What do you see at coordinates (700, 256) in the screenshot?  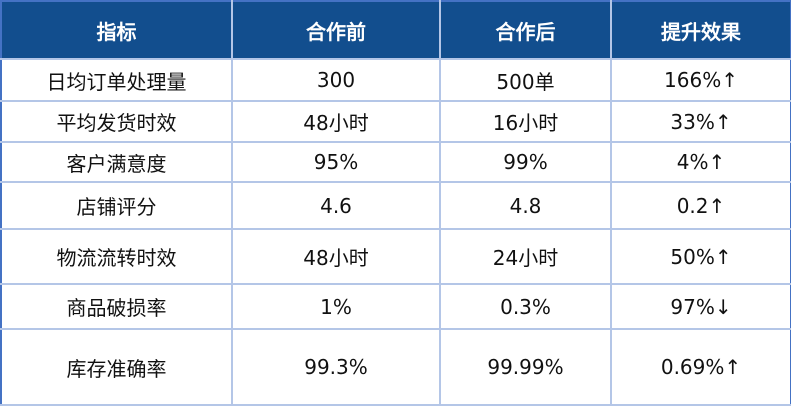 I see `cell-improvement: 50%↑` at bounding box center [700, 256].